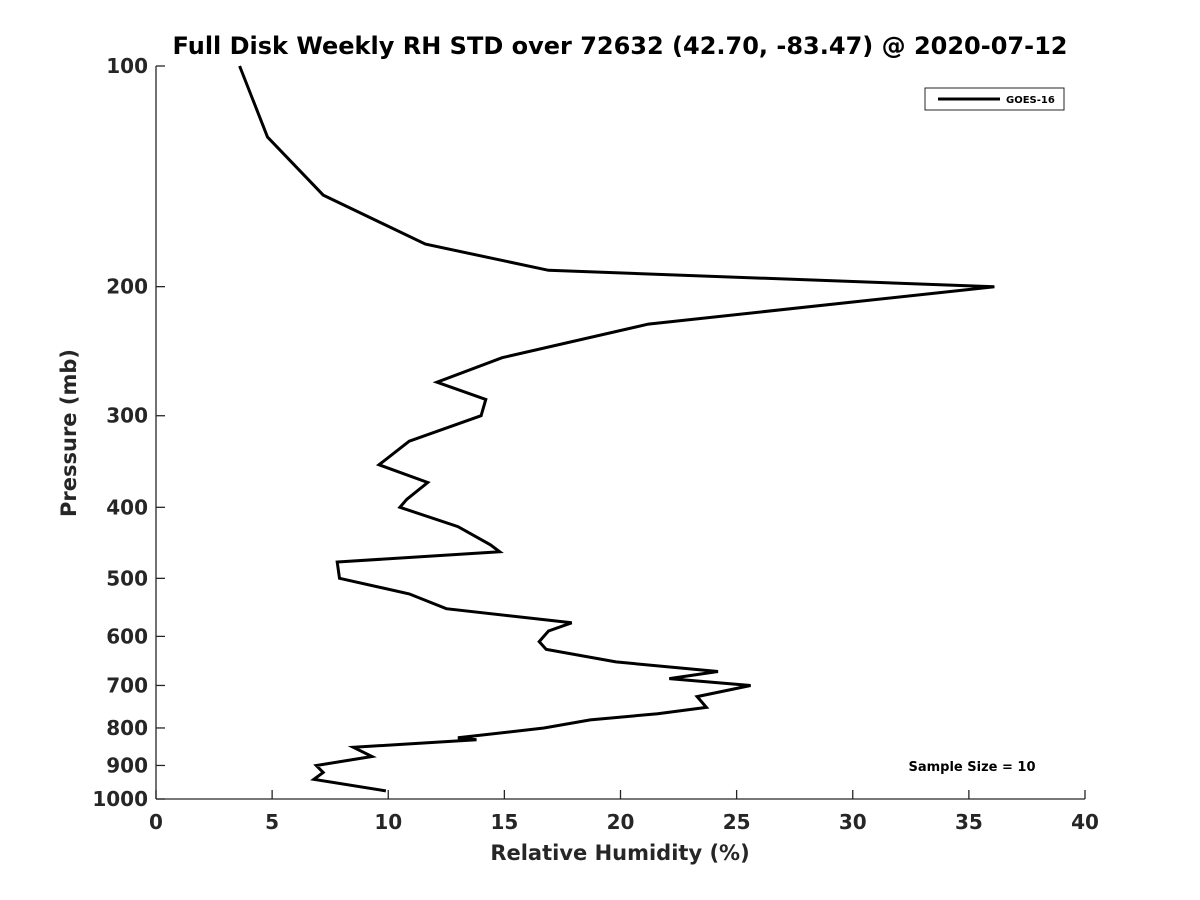  Describe the element at coordinates (127, 66) in the screenshot. I see `y-tick-label: 100` at that location.